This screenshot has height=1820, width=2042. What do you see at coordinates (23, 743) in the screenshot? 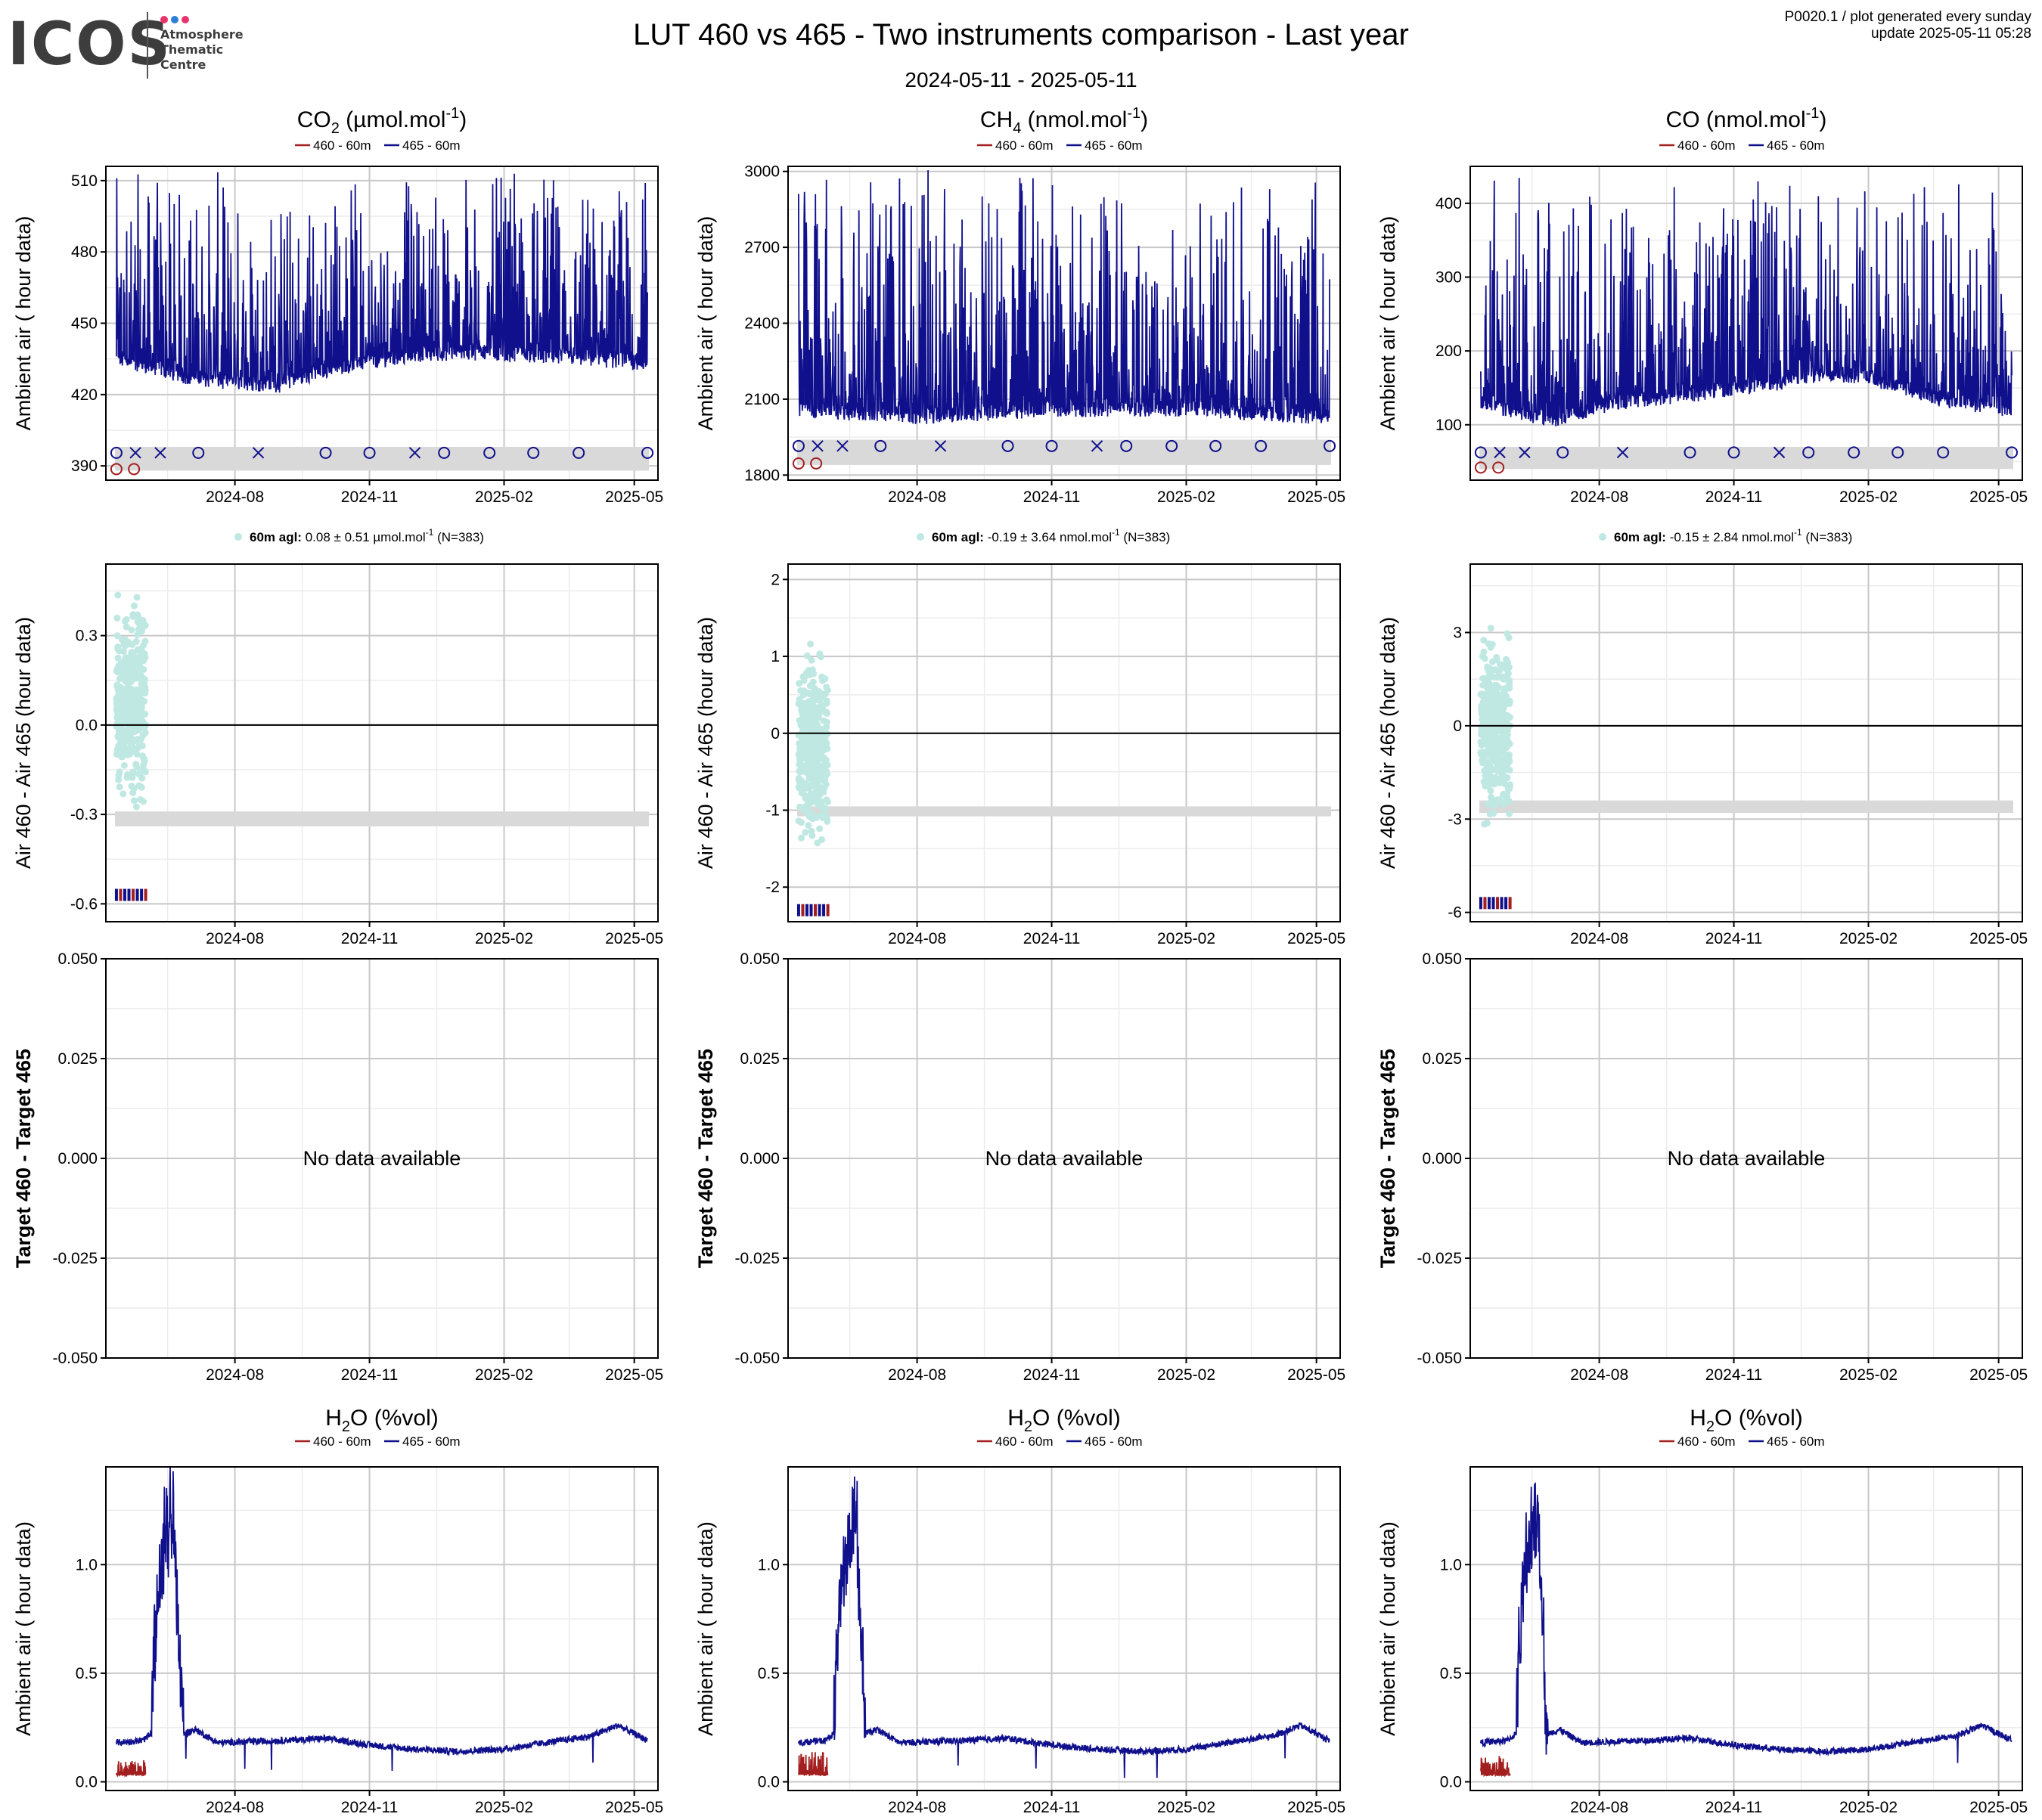
I see `y-axis-title: Air 460 - Air 465 (hour data)` at bounding box center [23, 743].